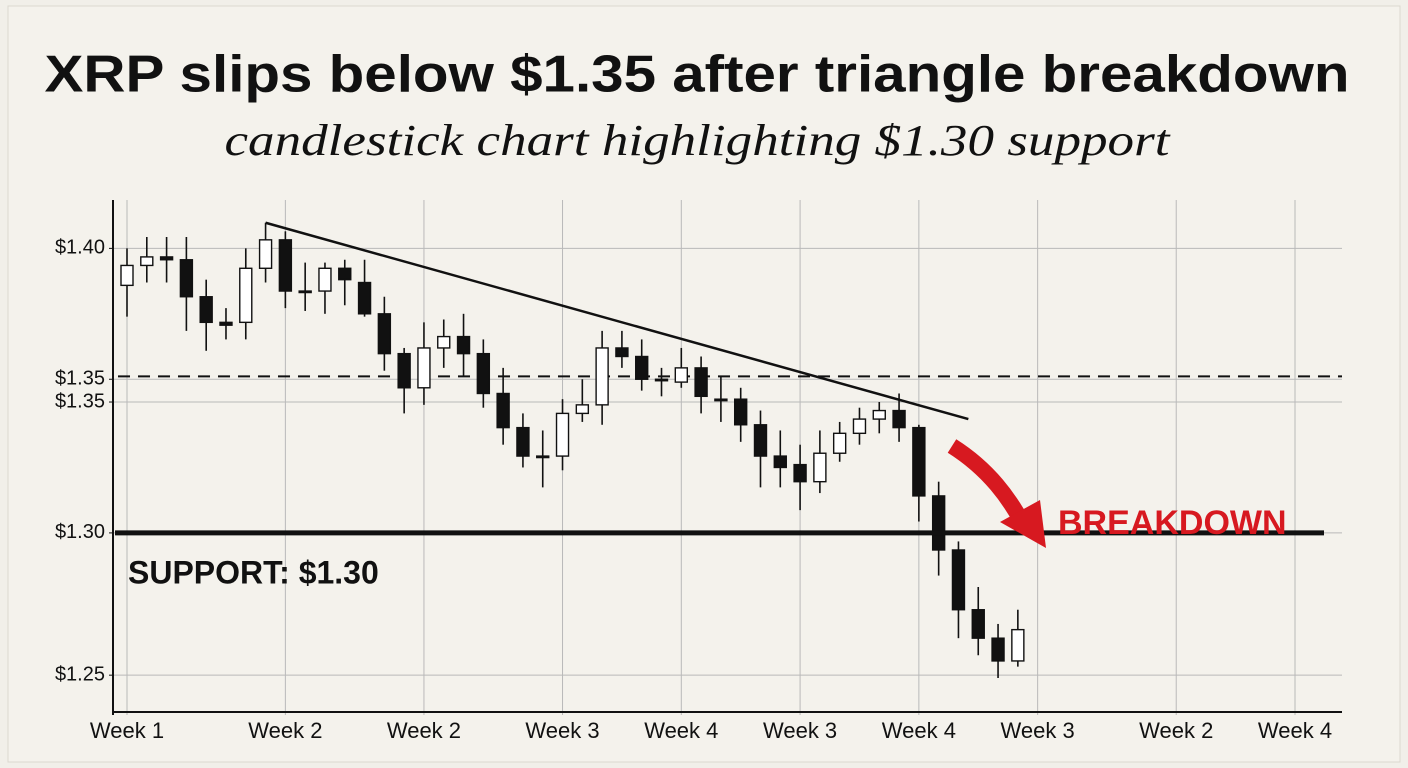  Describe the element at coordinates (80, 674) in the screenshot. I see `y-tick-label: $1.25` at that location.